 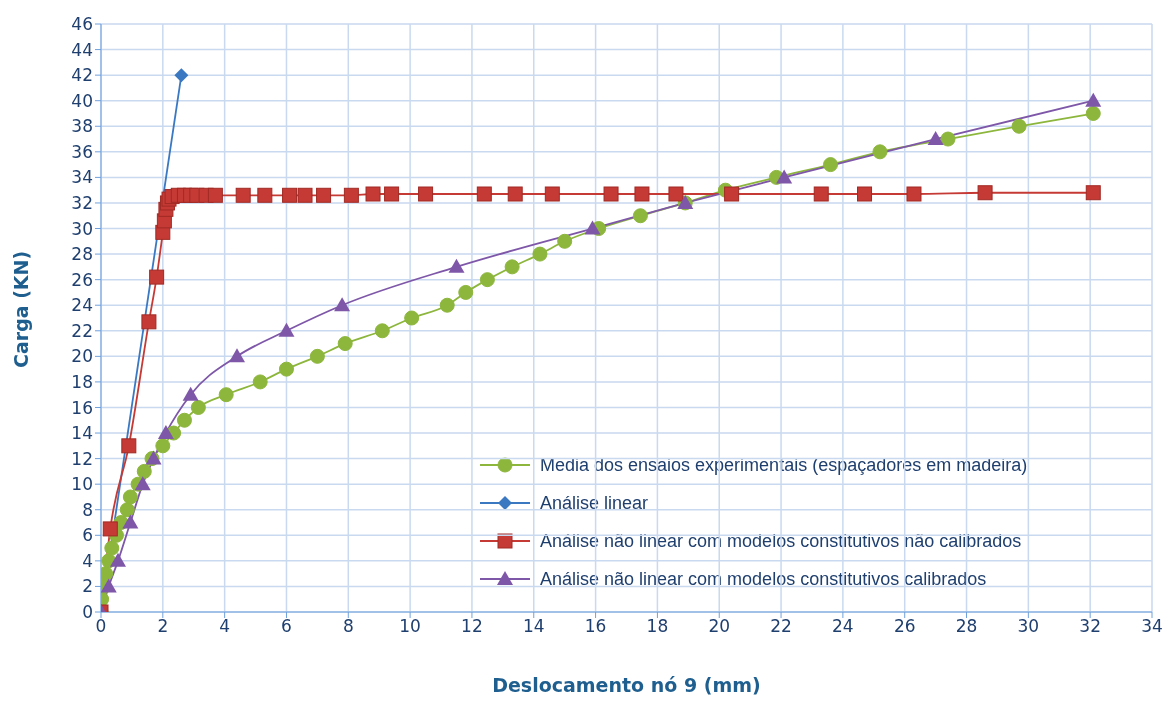 I want to click on y-tick-label: 46, so click(x=82, y=24).